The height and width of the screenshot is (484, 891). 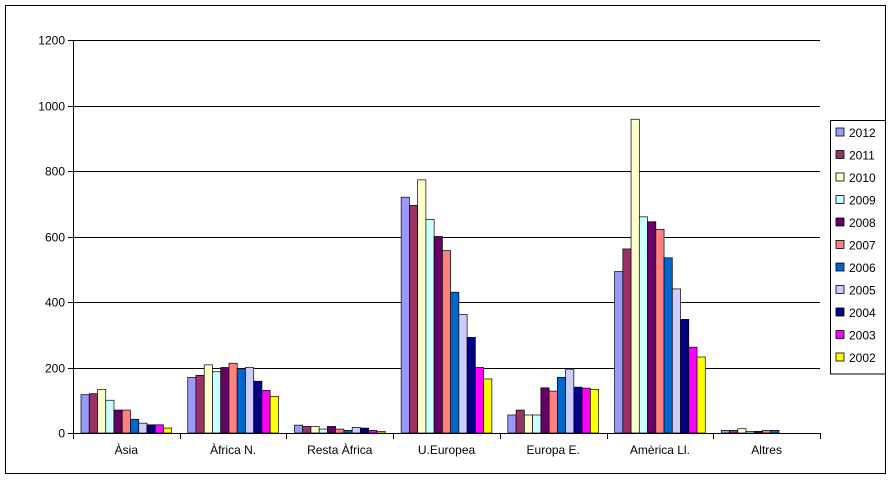 I want to click on y-tick-label: 800, so click(x=55, y=172).